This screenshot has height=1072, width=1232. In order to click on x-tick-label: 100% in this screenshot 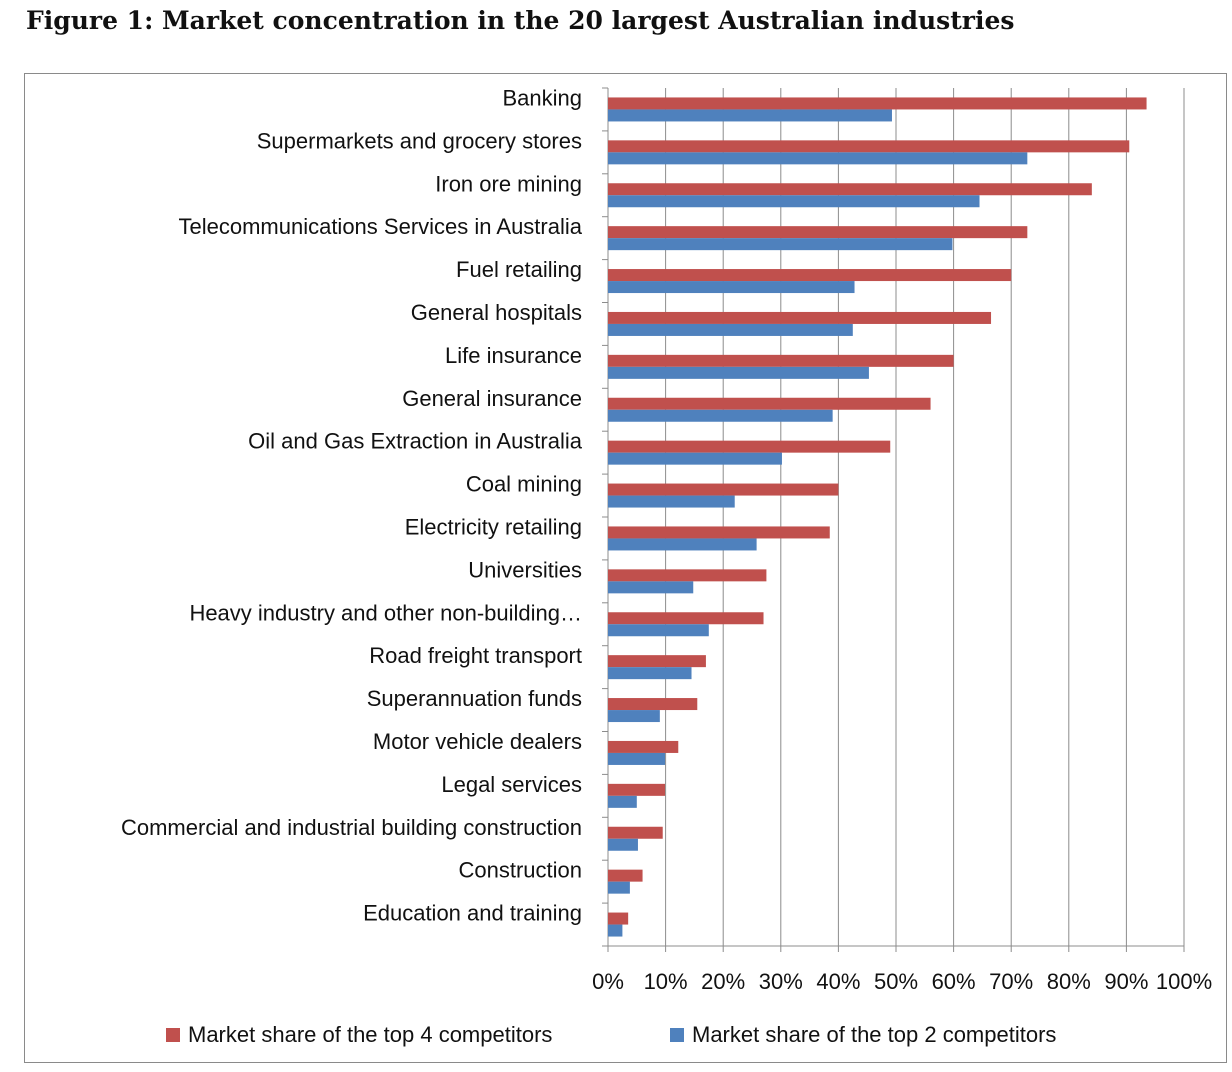, I will do `click(1184, 981)`.